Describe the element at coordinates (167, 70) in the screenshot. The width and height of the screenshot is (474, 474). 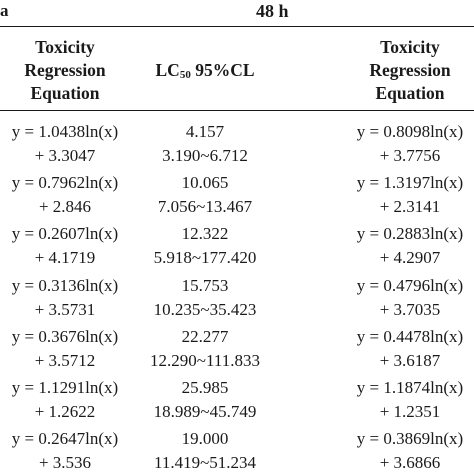
I see `header-lc-prefix: LC` at that location.